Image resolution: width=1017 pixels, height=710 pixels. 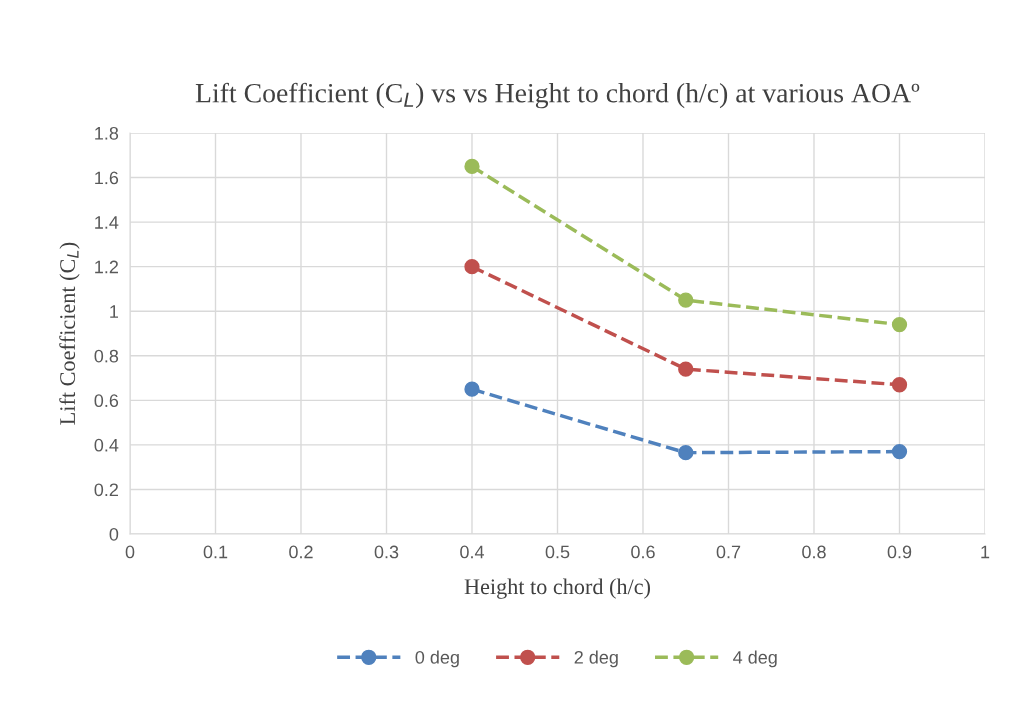 I want to click on legend-label: 0 deg, so click(x=437, y=659).